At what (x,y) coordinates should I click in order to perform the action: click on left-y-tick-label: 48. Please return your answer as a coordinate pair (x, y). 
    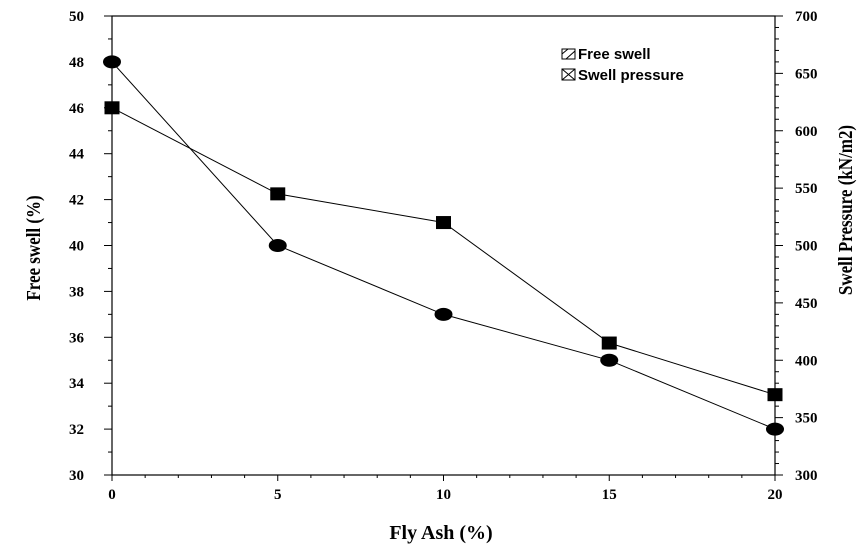
    Looking at the image, I should click on (76, 63).